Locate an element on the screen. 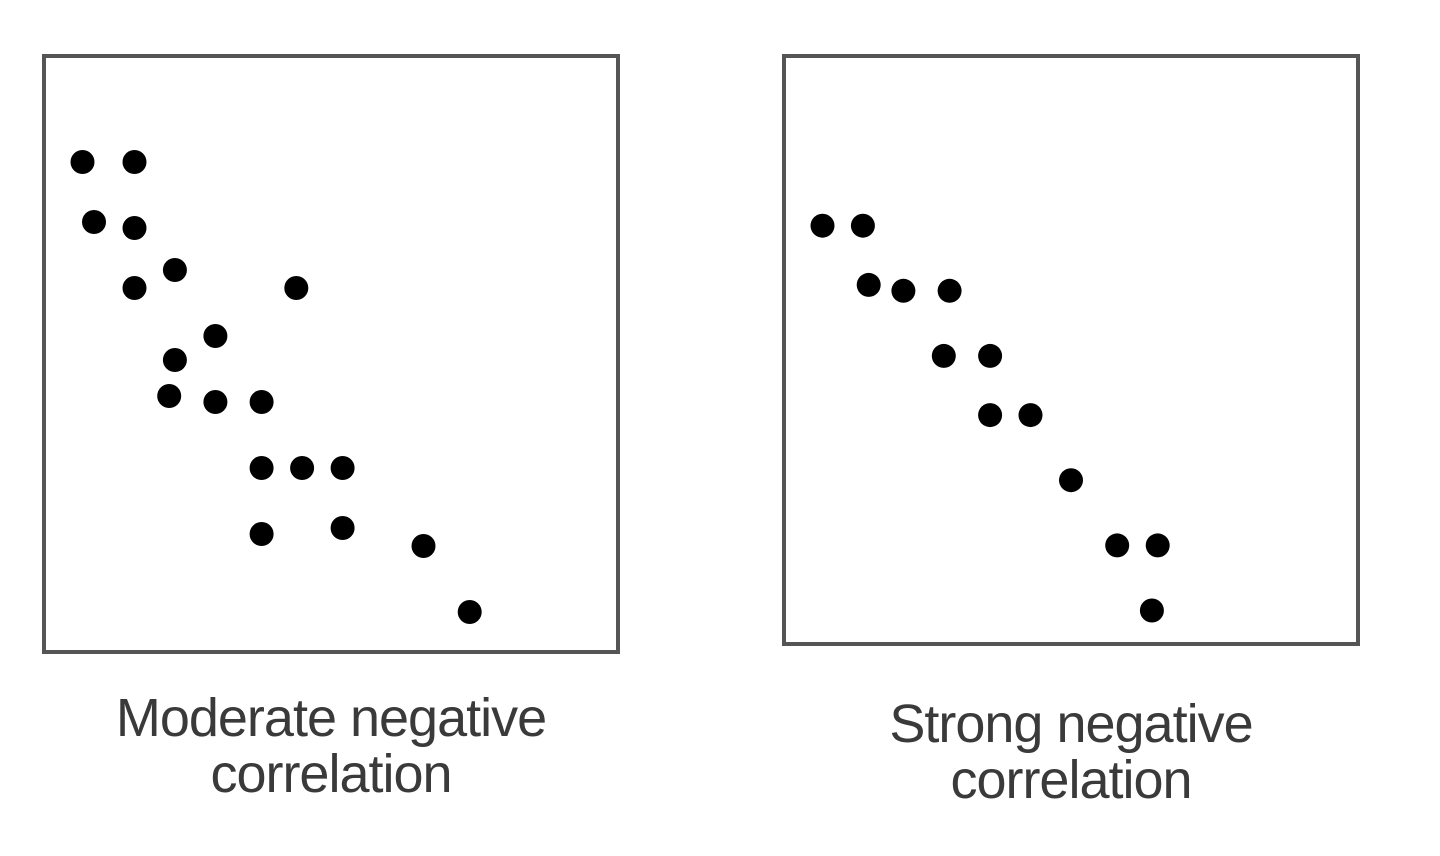  strong-caption-line-2: correlation is located at coordinates (1071, 780).